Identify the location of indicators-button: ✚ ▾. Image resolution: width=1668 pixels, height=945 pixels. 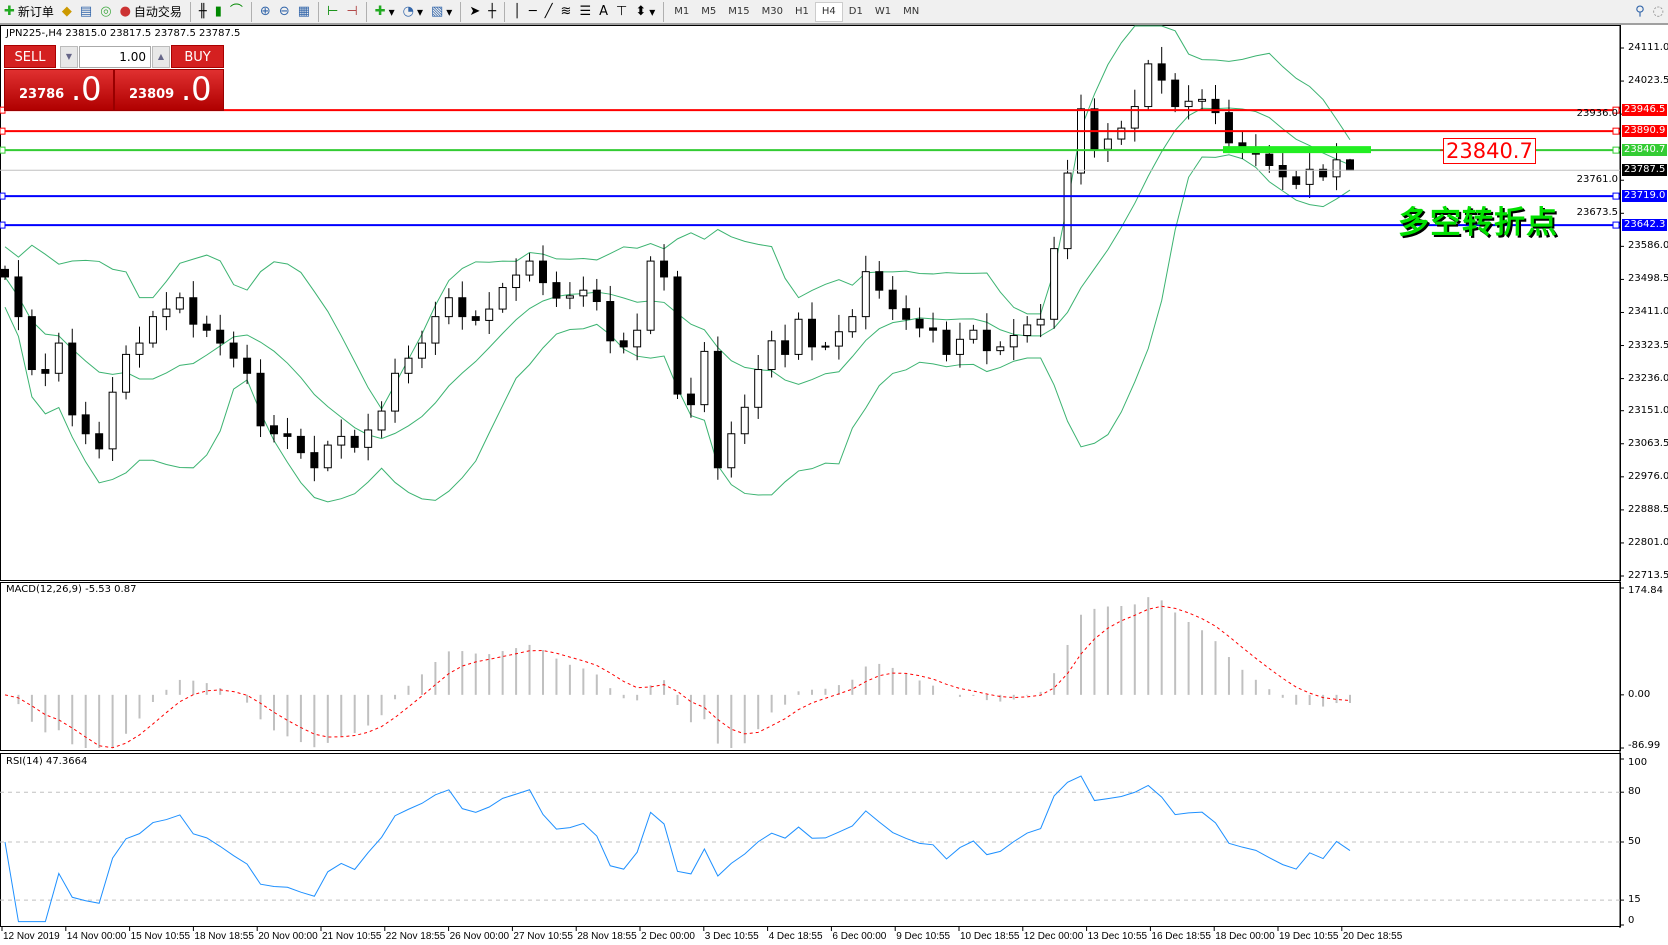
(384, 11).